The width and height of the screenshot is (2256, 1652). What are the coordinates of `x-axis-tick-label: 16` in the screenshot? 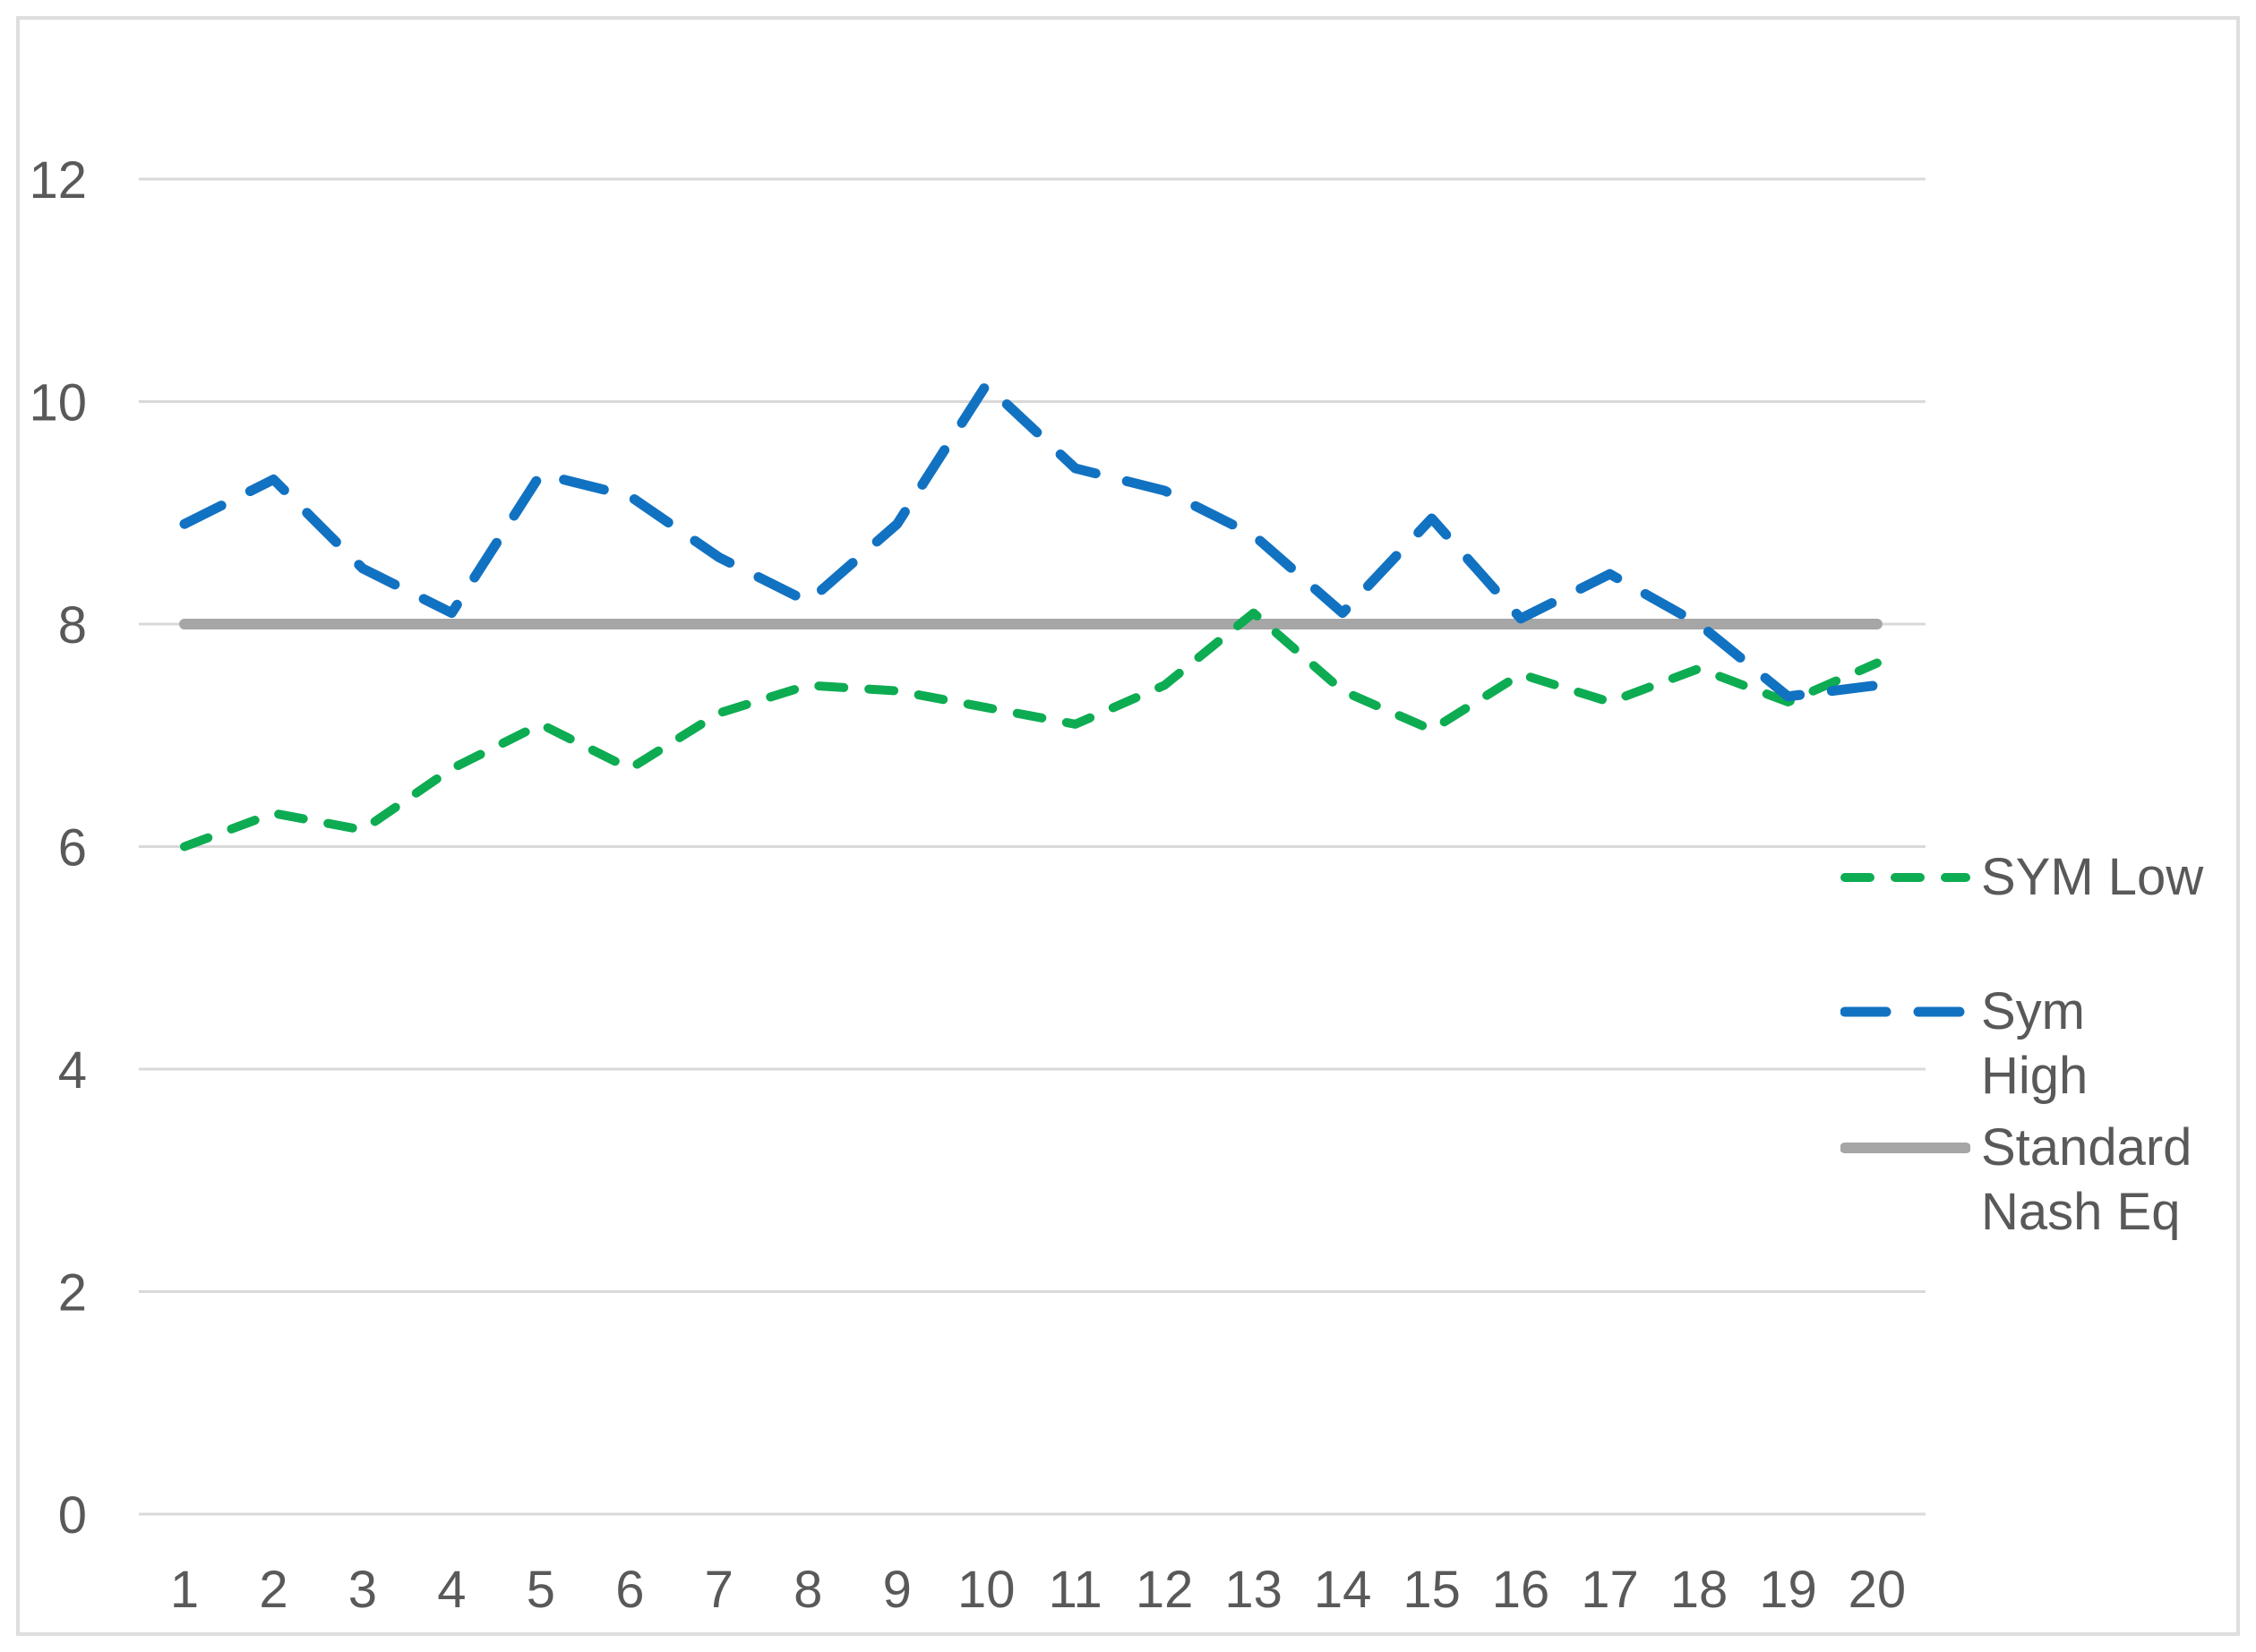 It's located at (1521, 1590).